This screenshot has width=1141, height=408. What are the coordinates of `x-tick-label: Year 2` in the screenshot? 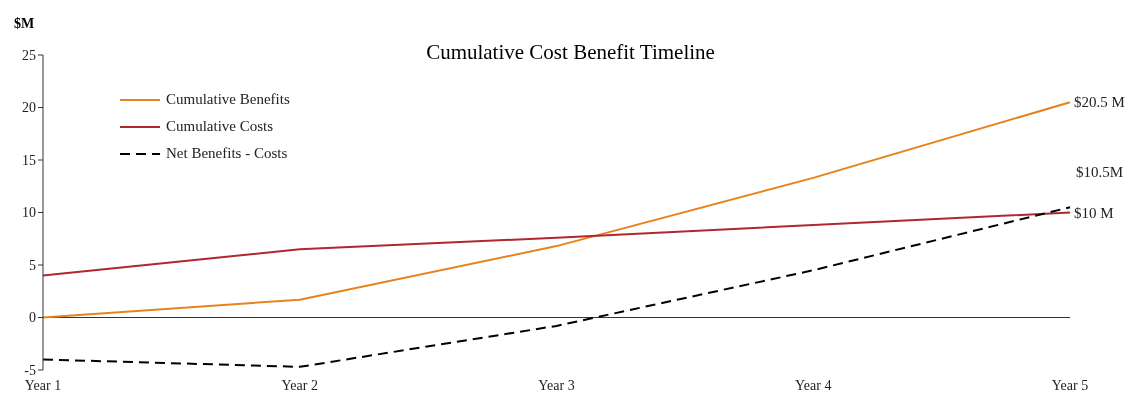 It's located at (299, 385).